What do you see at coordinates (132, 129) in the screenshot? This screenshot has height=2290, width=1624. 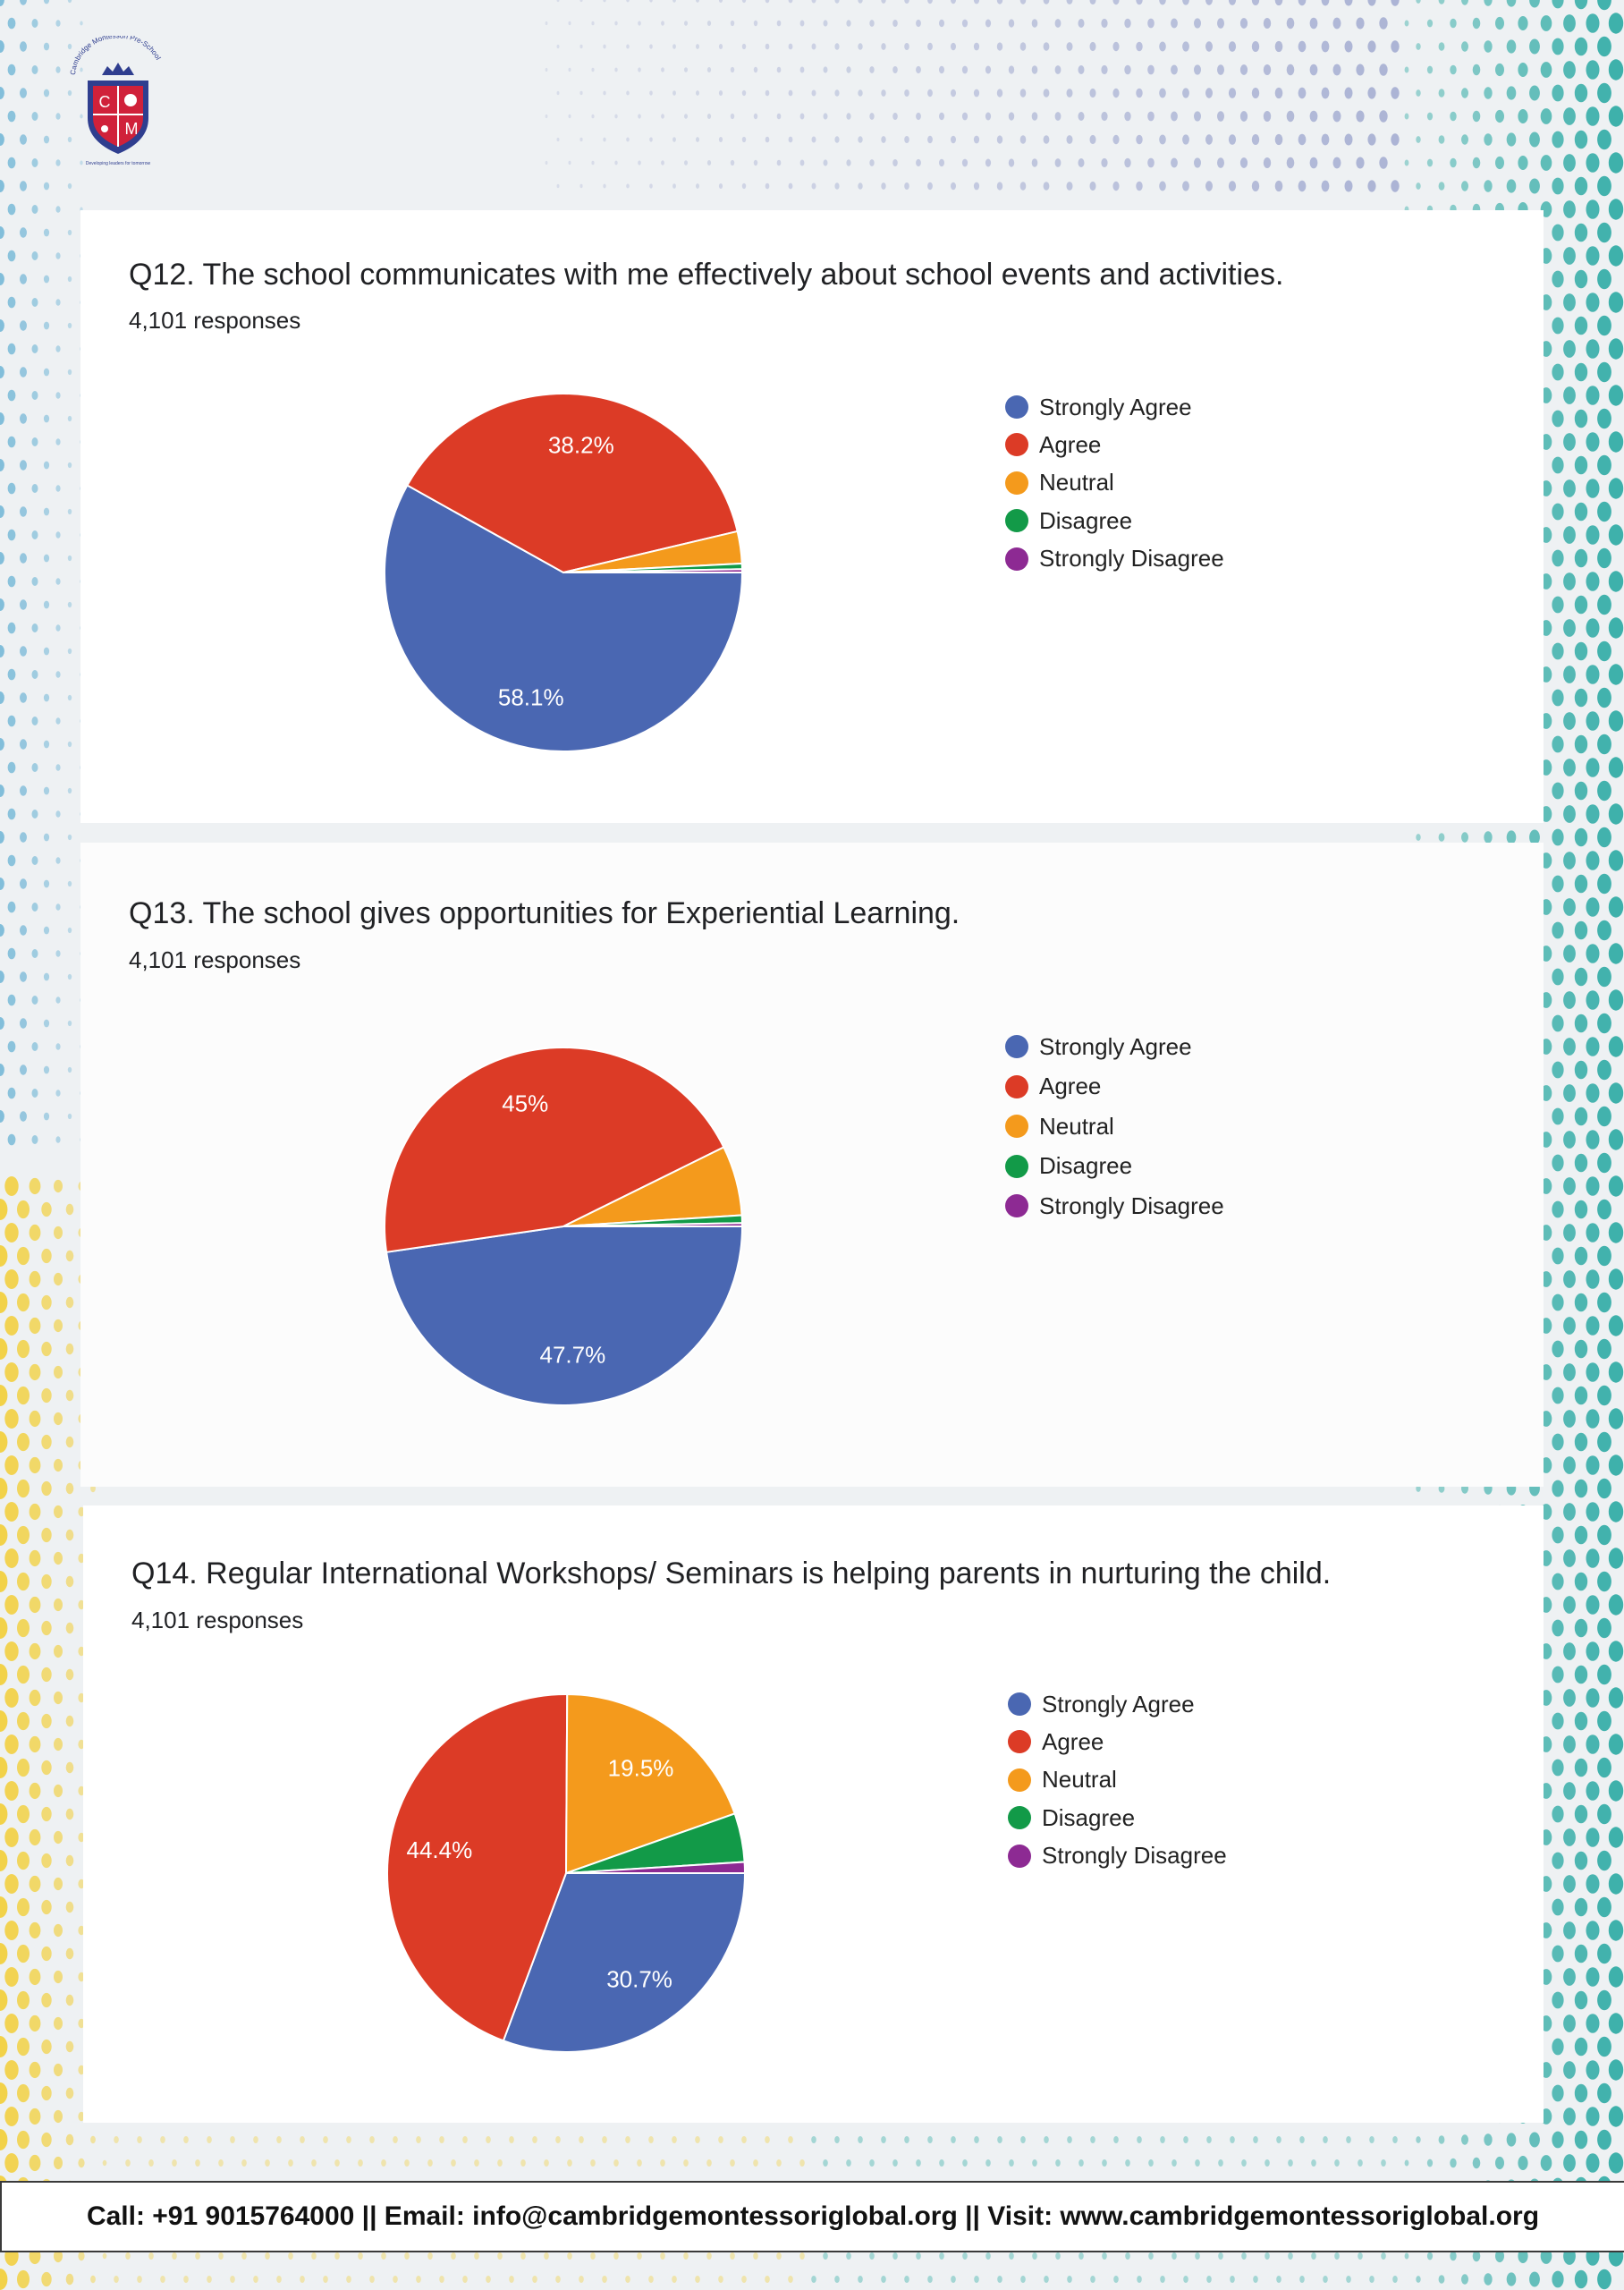 I see `logo-letter-m: M` at bounding box center [132, 129].